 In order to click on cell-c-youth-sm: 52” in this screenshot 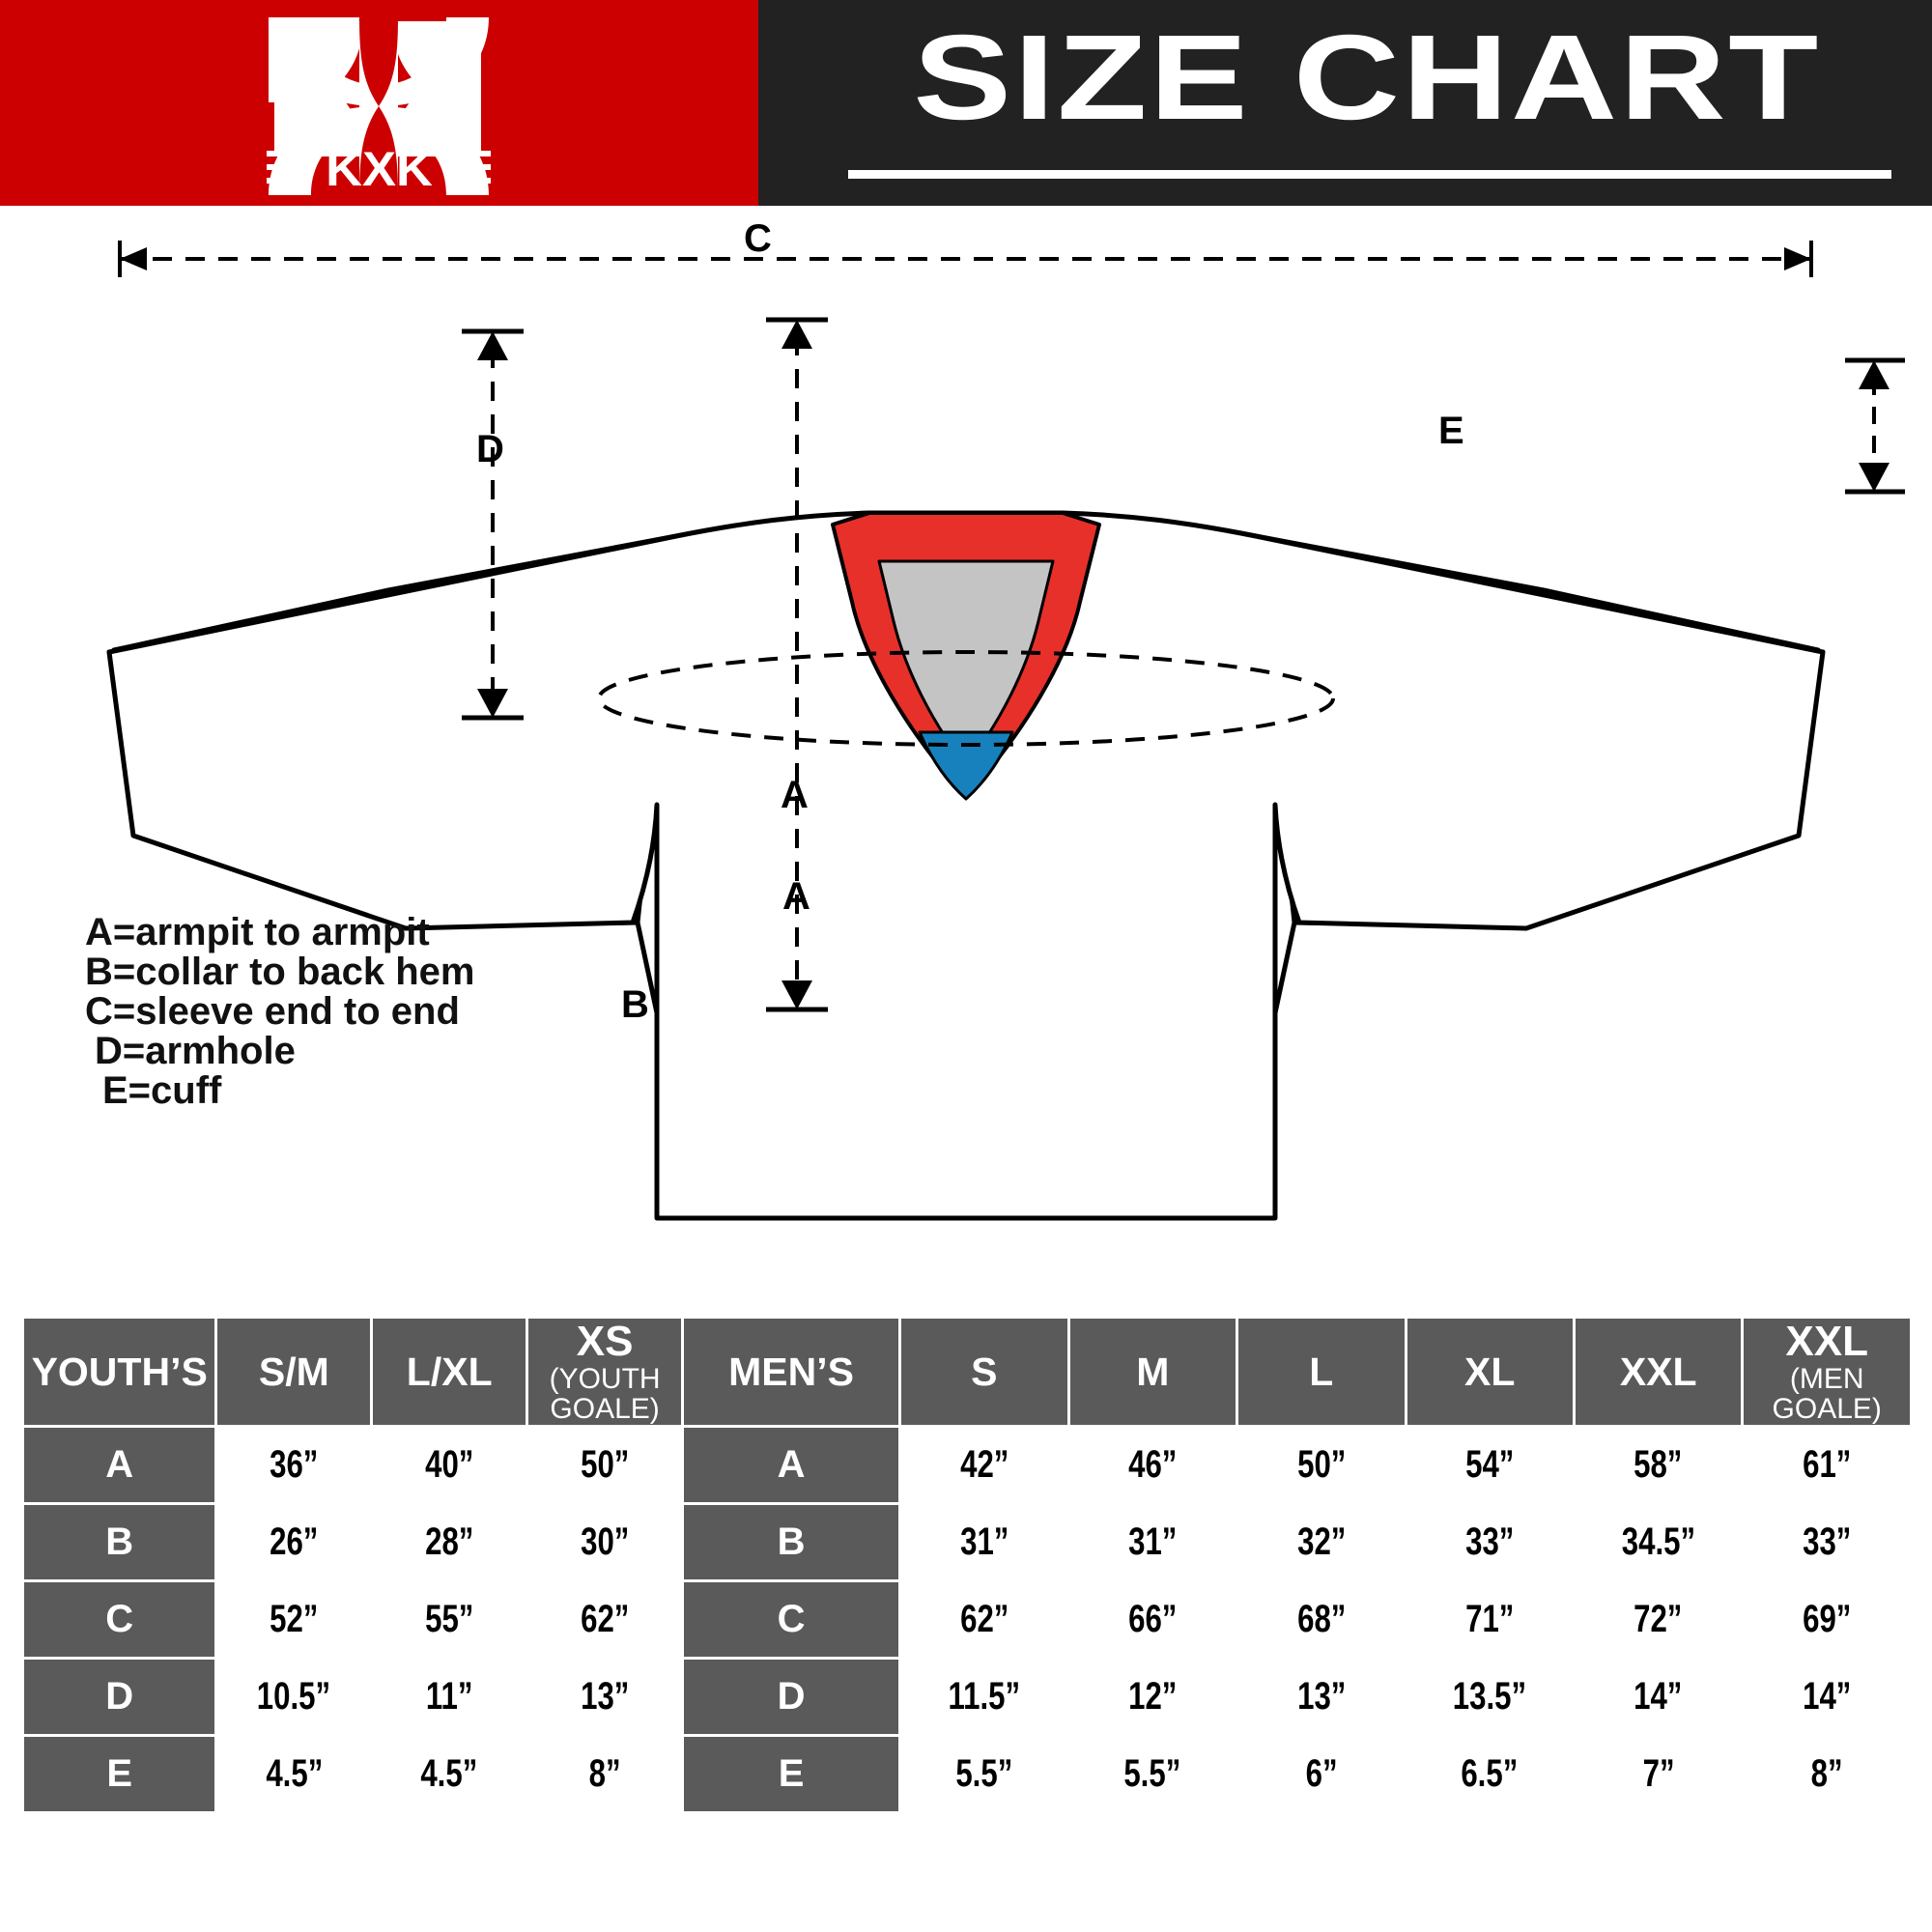, I will do `click(294, 1619)`.